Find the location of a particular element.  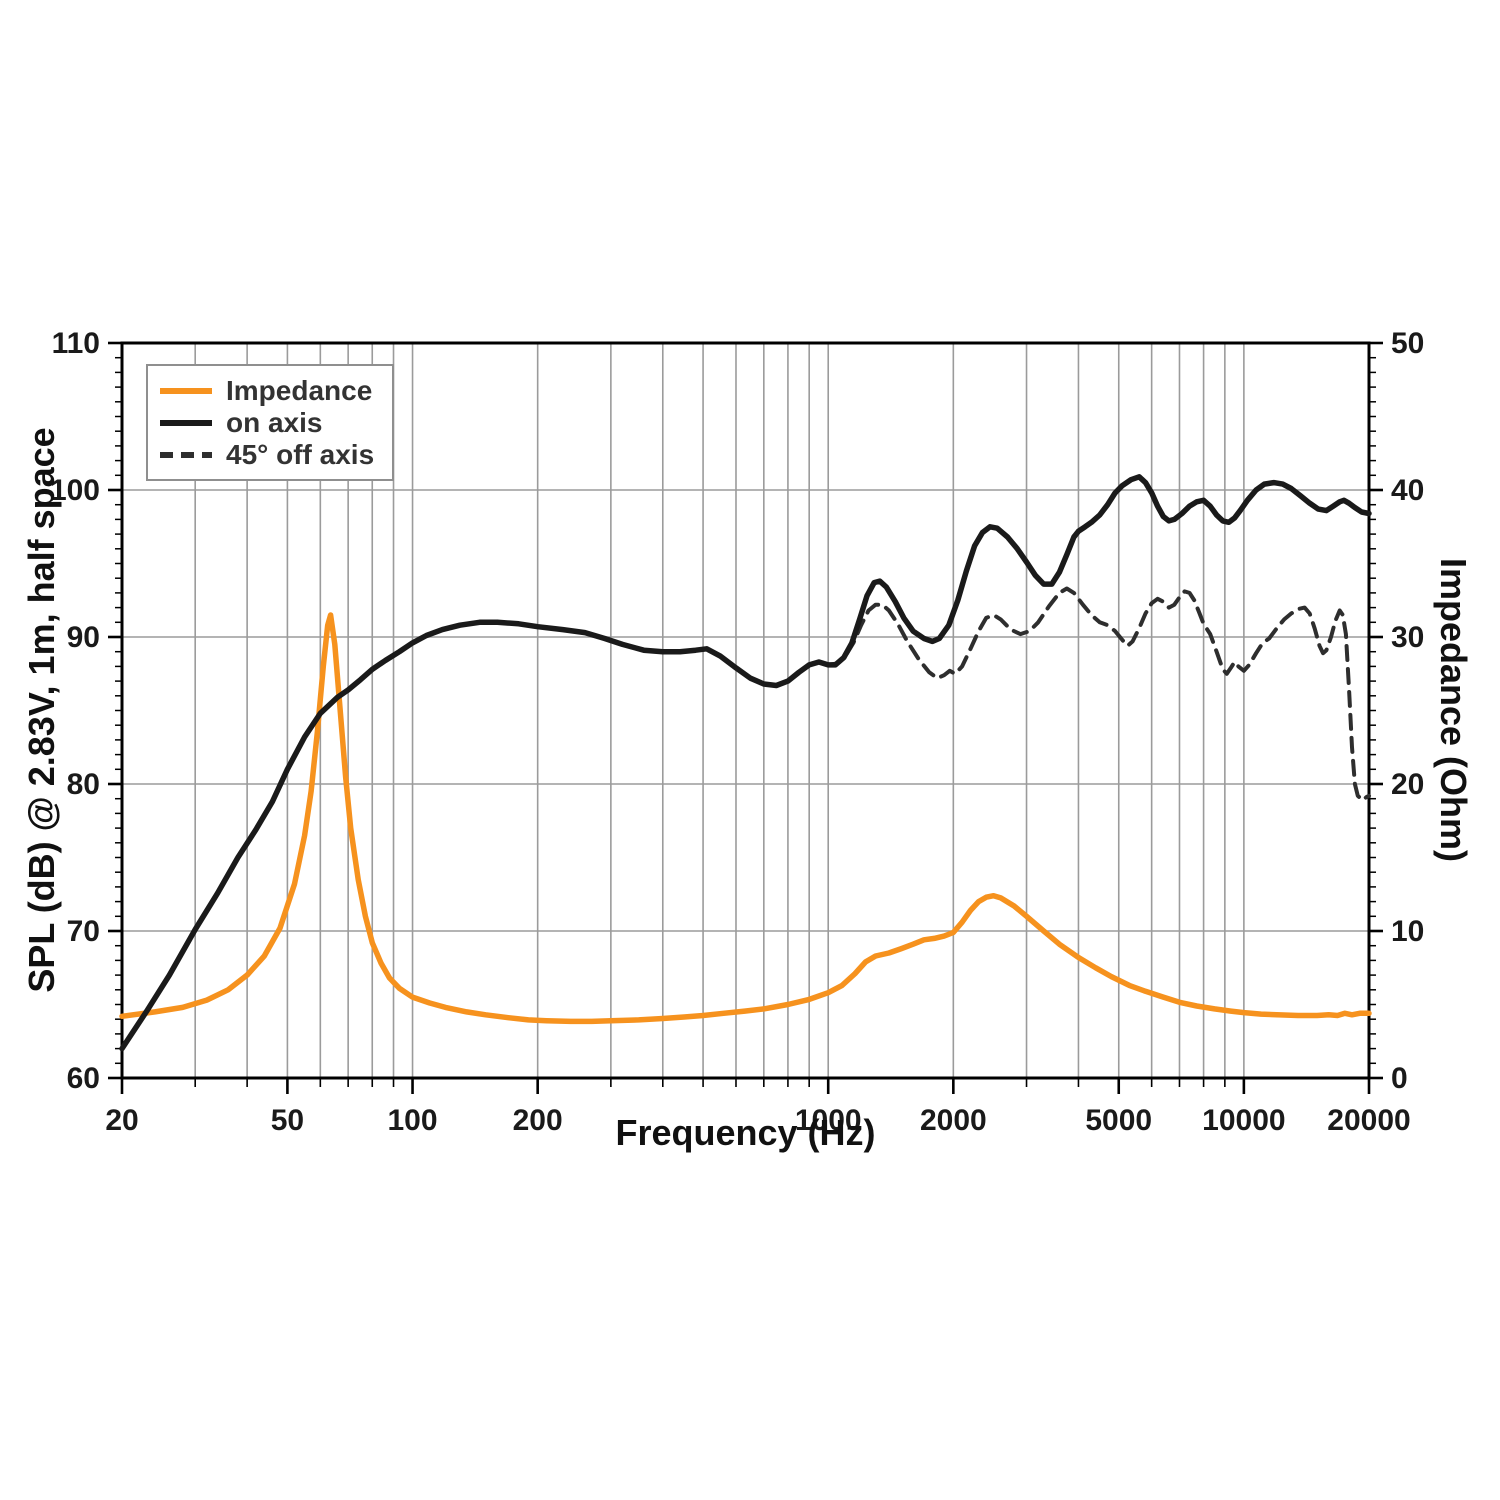

y-left-tick-label: 70 is located at coordinates (83, 931).